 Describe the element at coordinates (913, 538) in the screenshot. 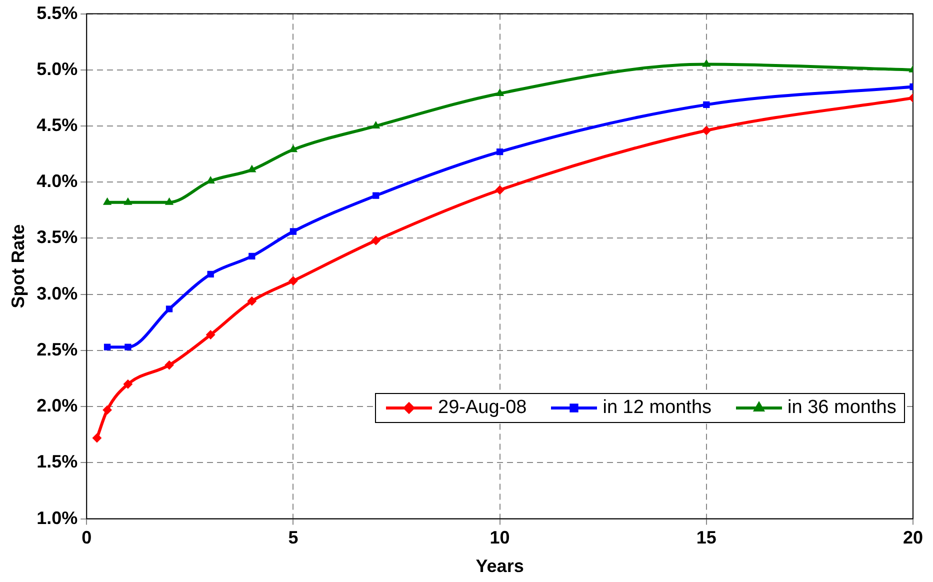

I see `x-tick-label: 20` at that location.